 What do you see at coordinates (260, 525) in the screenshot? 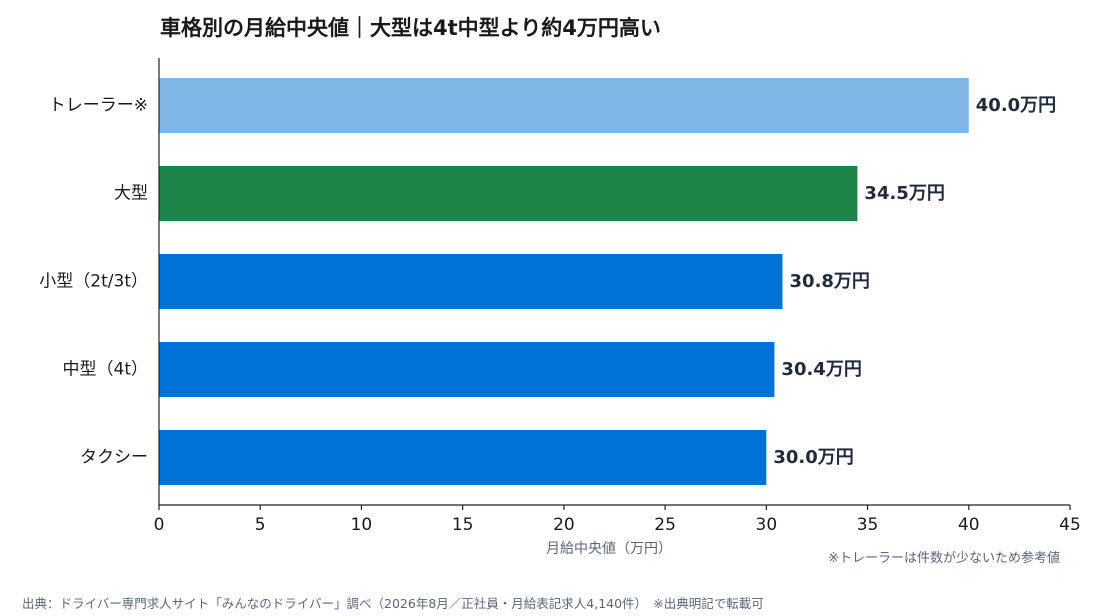
I see `x-tick-label: 5` at bounding box center [260, 525].